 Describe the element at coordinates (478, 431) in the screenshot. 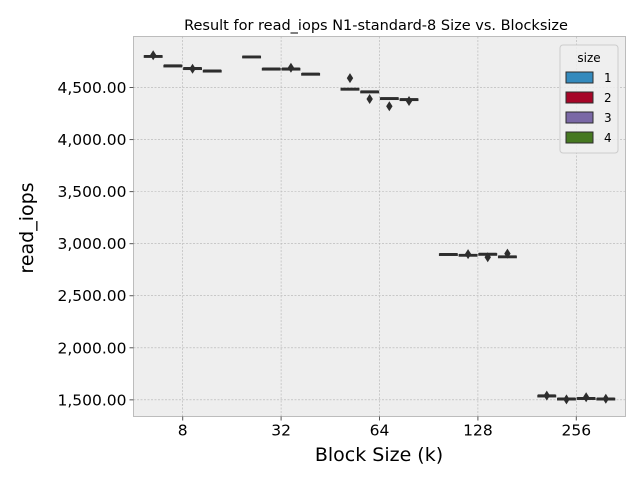

I see `x-tick-label: 128` at that location.